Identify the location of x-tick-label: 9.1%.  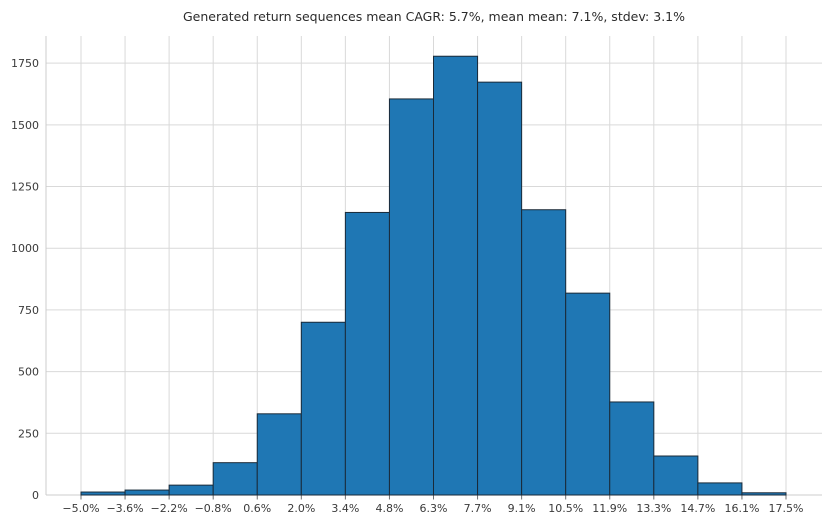
(522, 508).